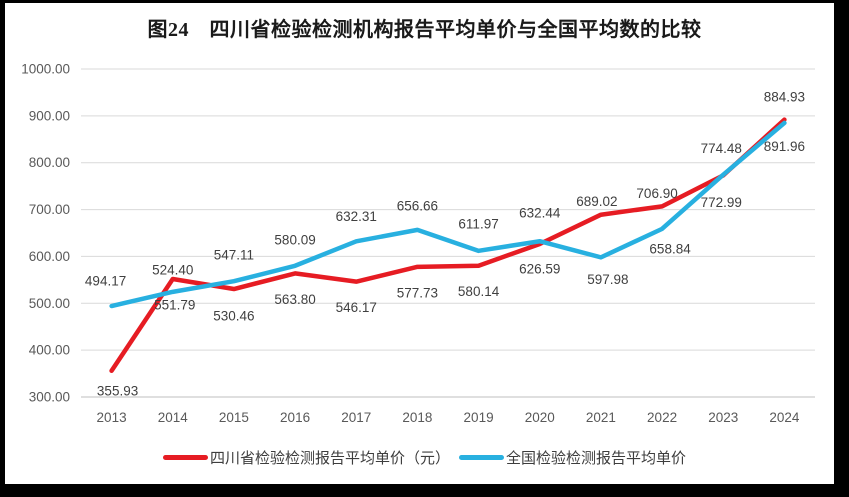 This screenshot has height=497, width=849. What do you see at coordinates (596, 458) in the screenshot?
I see `legend-label-national: 全国检验检测报告平均单价` at bounding box center [596, 458].